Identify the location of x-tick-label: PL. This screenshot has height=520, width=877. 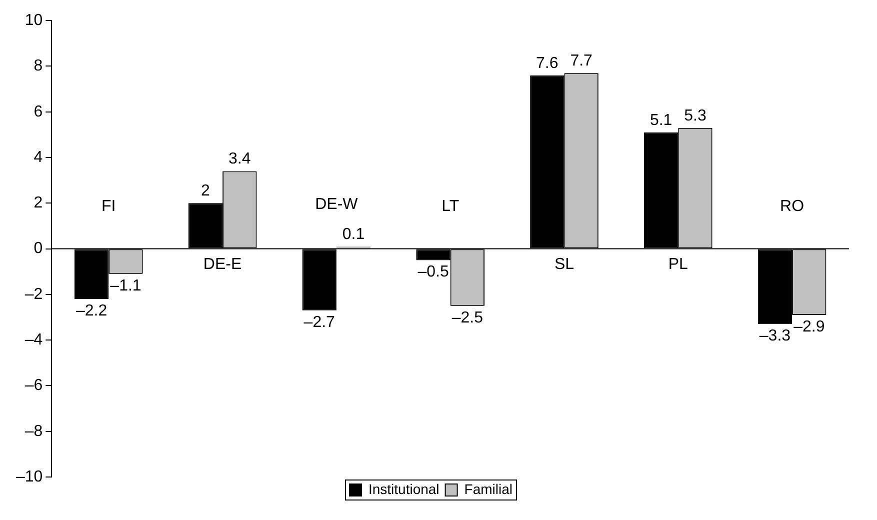
(678, 265).